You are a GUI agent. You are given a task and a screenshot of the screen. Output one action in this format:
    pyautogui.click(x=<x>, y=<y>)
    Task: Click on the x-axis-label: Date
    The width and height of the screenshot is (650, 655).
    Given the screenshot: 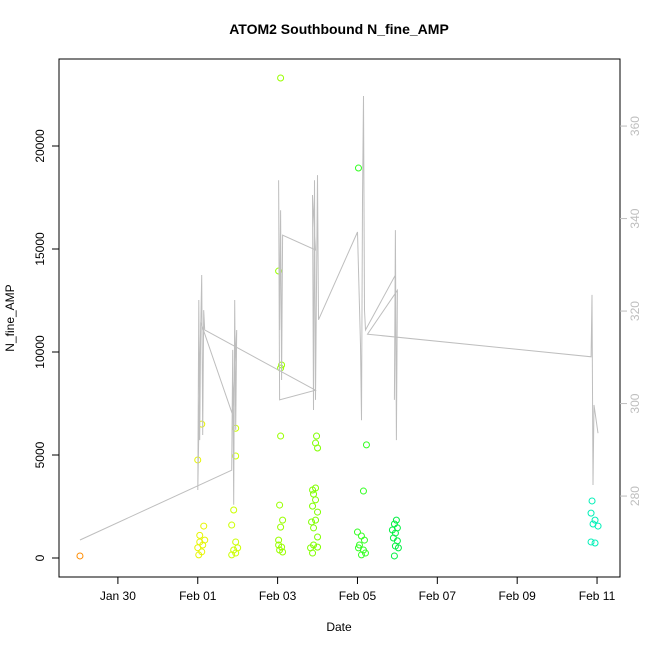 What is the action you would take?
    pyautogui.click(x=339, y=627)
    